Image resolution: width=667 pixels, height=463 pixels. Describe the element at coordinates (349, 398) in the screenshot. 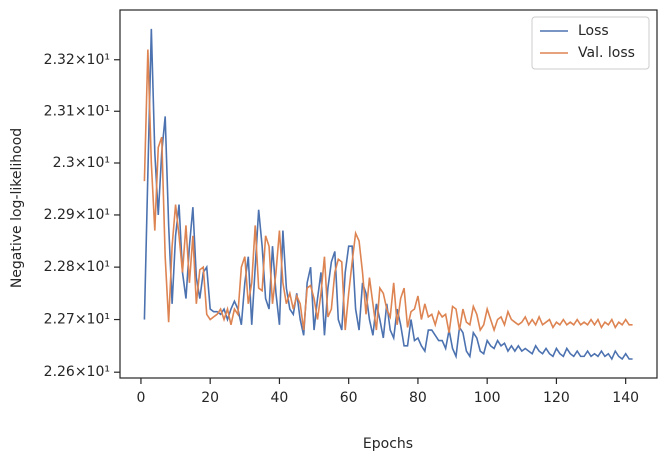

I see `x-tick-label: 60` at that location.